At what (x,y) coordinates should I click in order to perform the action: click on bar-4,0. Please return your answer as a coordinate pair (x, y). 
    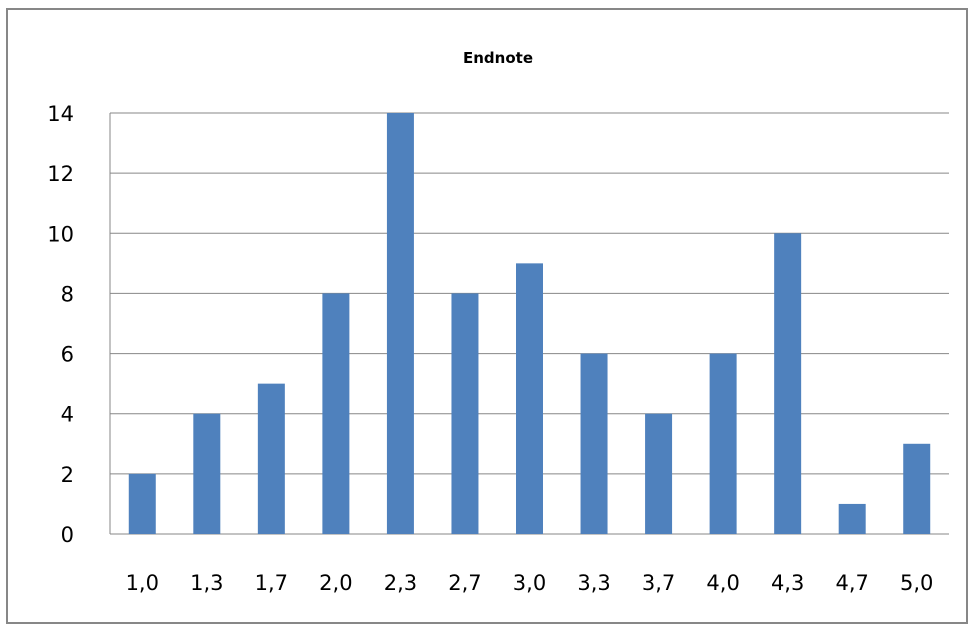
    Looking at the image, I should click on (723, 443).